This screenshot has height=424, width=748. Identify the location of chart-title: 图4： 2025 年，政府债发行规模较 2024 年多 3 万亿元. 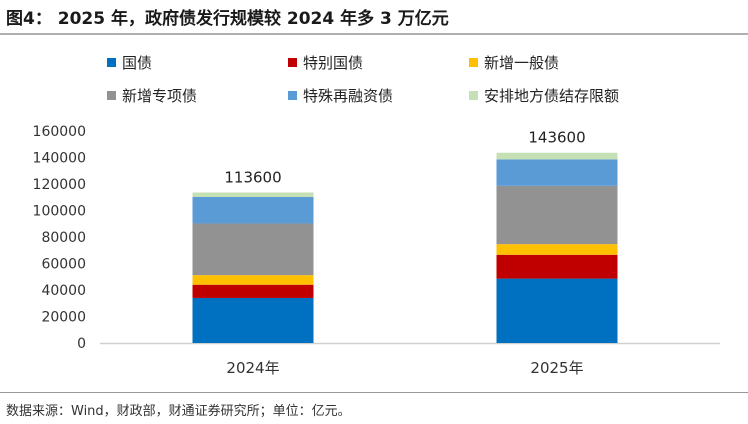
(227, 19).